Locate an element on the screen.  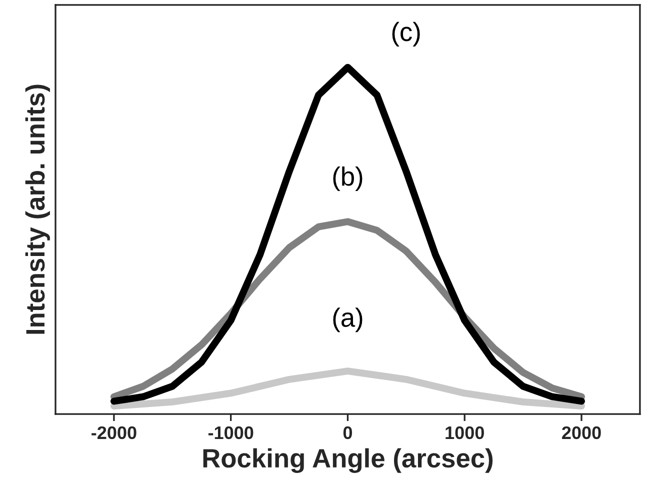
x-axis-title: Rocking Angle (arcsec) is located at coordinates (348, 460).